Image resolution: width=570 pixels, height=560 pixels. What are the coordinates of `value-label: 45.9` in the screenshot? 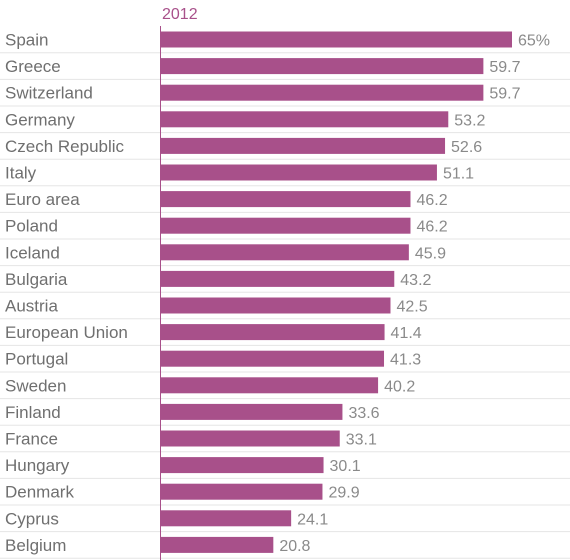 It's located at (430, 253).